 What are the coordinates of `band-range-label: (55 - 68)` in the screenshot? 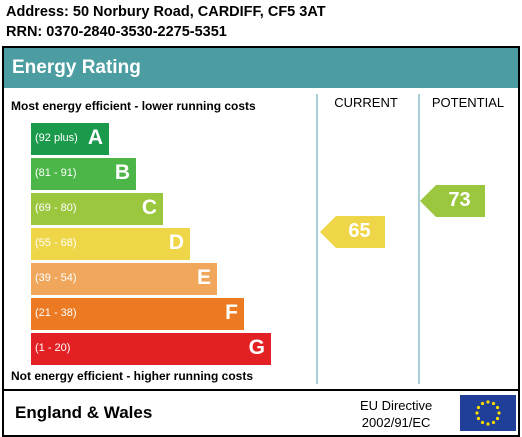 It's located at (56, 243).